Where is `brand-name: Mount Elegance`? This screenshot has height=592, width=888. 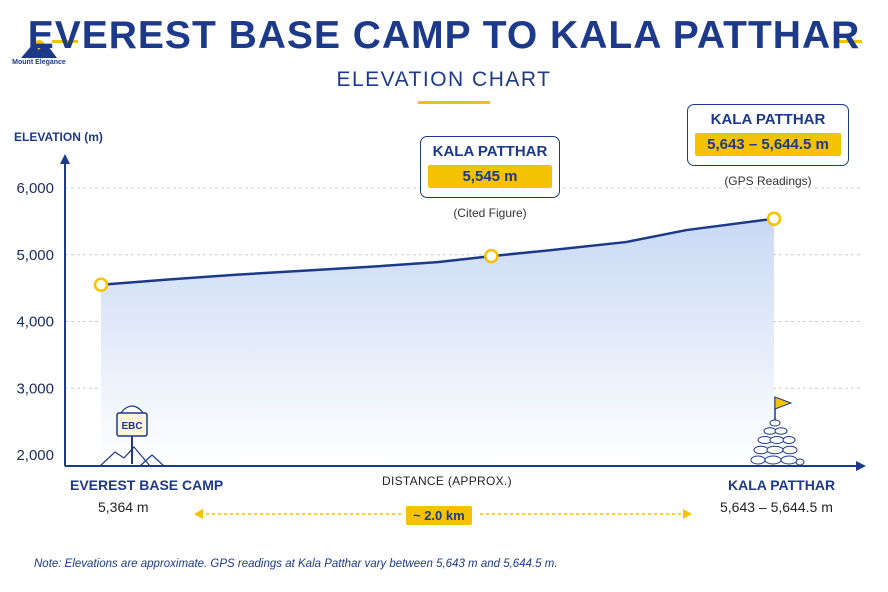 brand-name: Mount Elegance is located at coordinates (39, 62).